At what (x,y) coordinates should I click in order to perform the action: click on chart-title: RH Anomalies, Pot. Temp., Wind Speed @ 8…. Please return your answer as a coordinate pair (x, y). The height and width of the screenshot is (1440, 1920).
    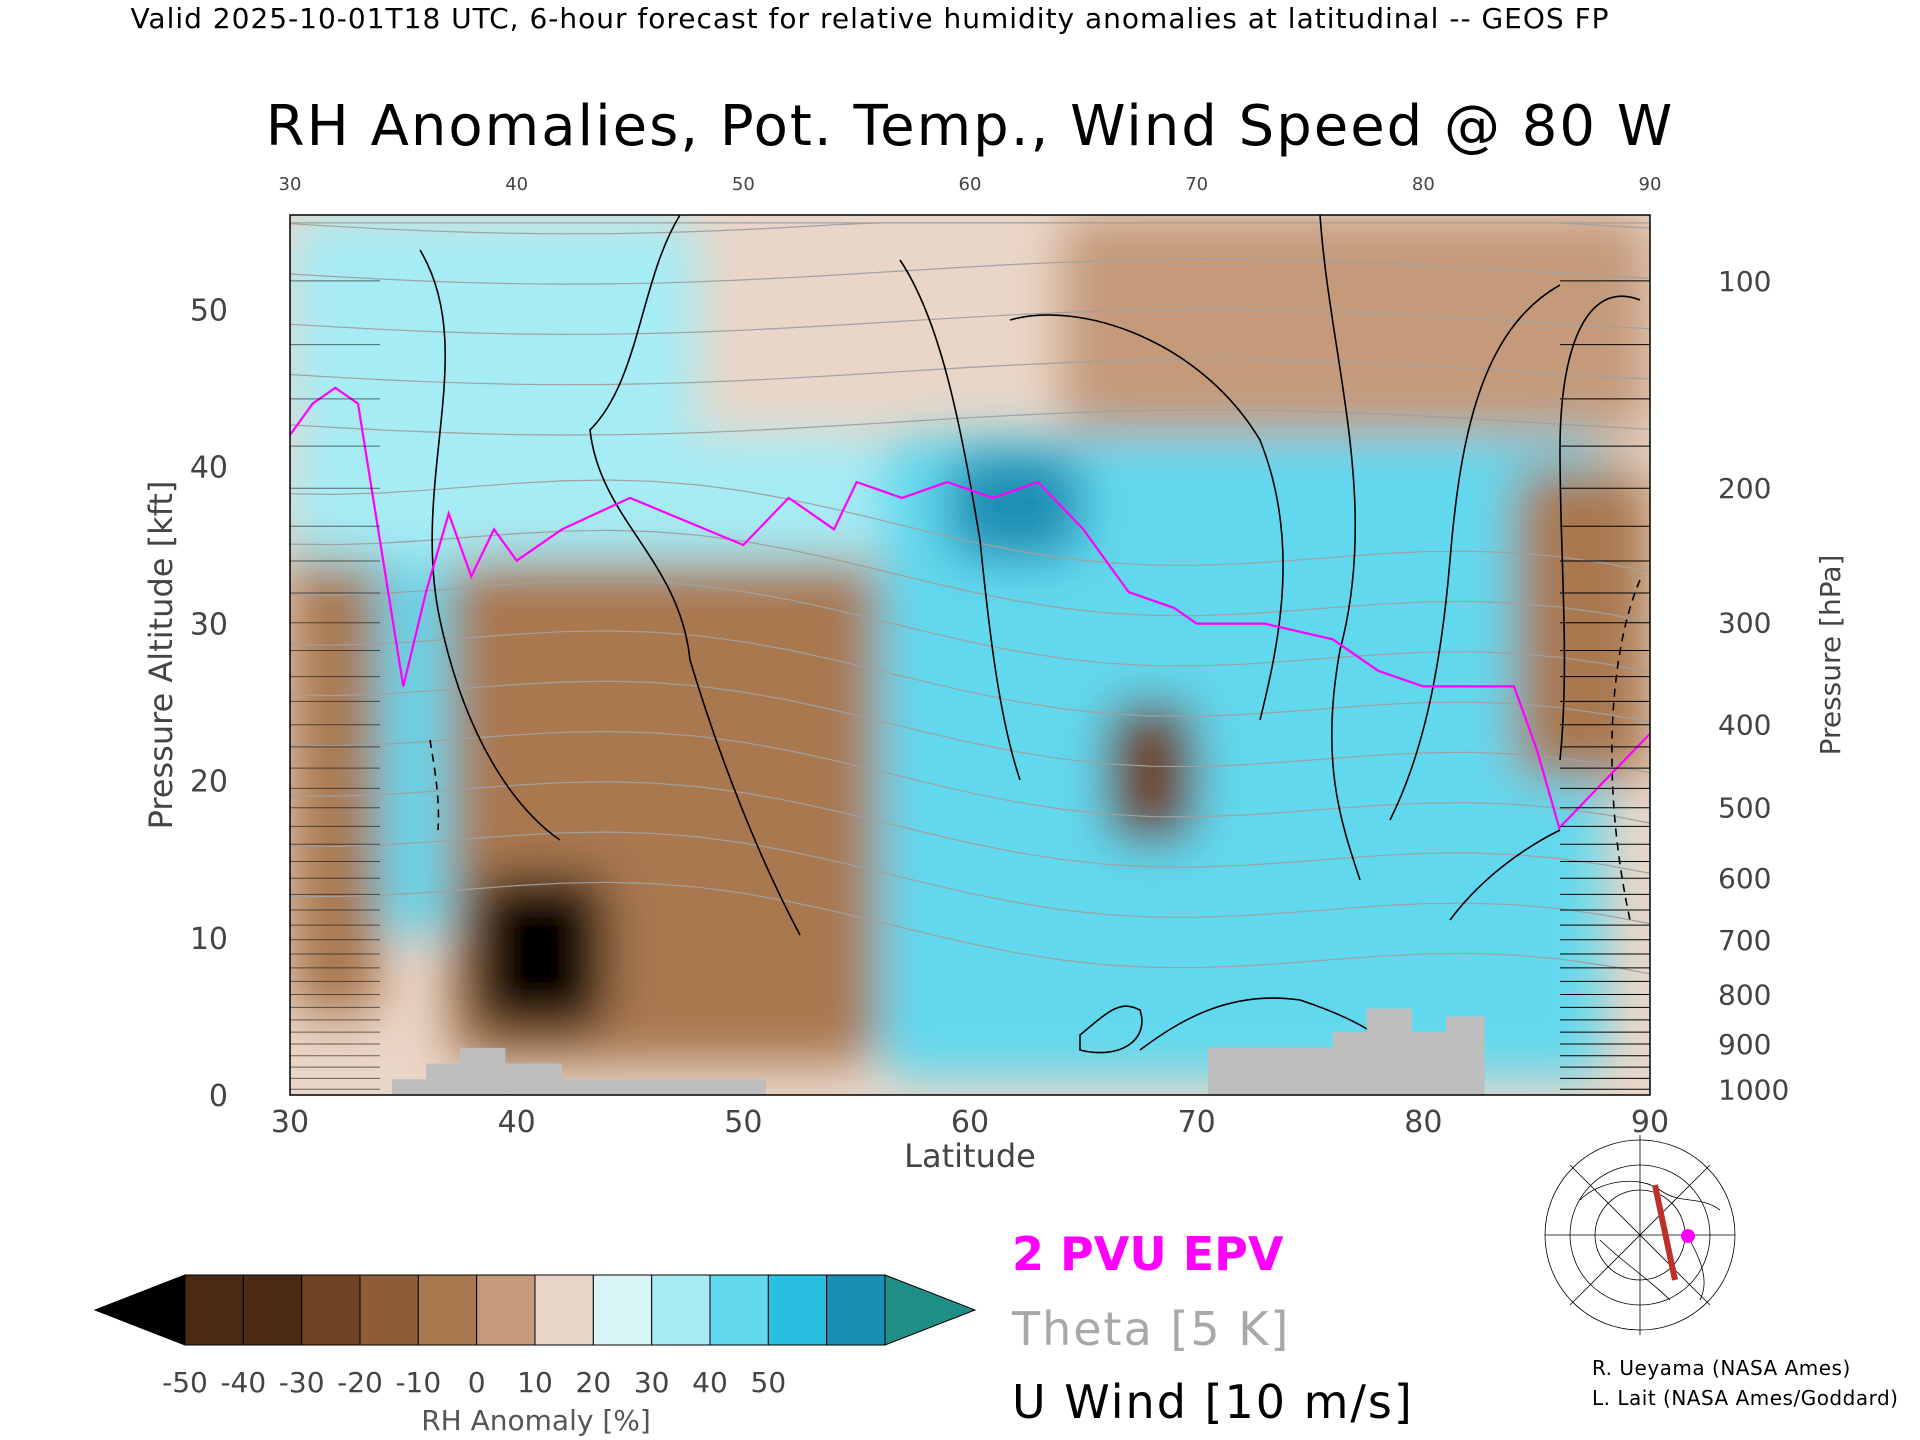
    Looking at the image, I should click on (970, 126).